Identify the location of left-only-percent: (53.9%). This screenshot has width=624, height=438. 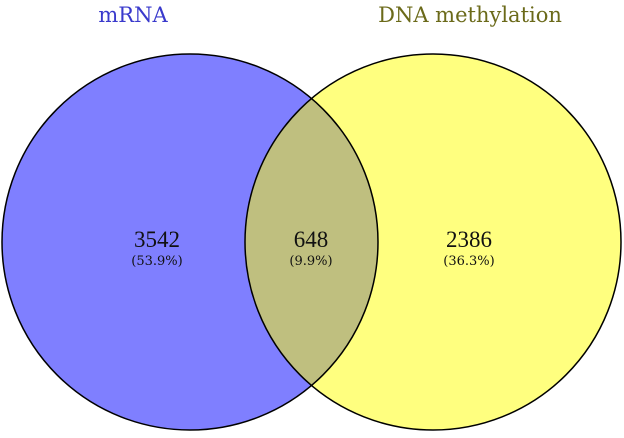
(156, 261).